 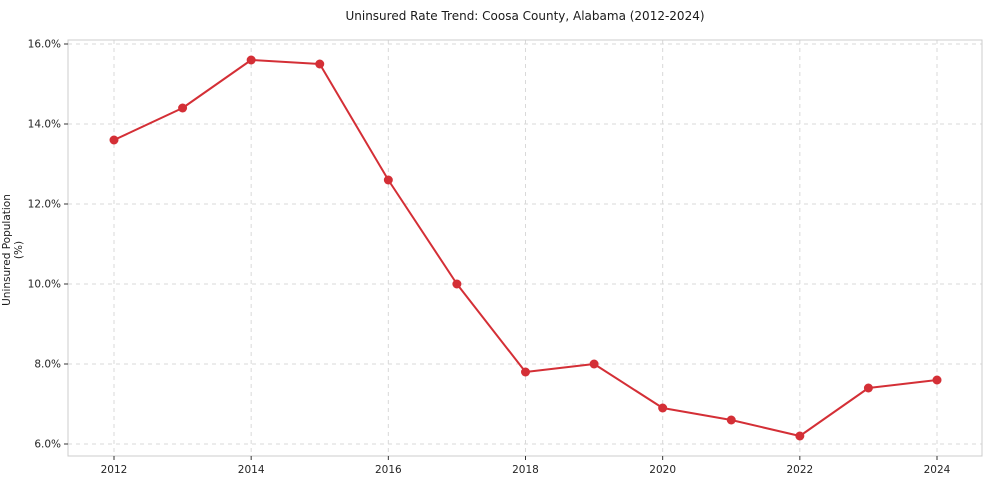 I want to click on x-tick-label: 2016, so click(x=388, y=470).